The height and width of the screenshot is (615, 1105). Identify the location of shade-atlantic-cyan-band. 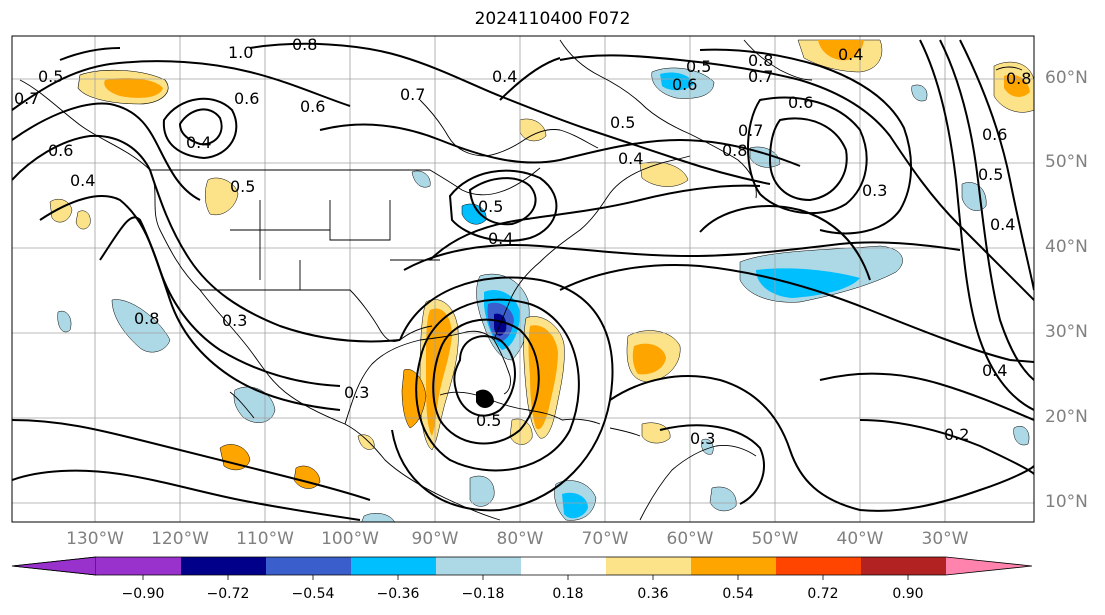
(808, 283).